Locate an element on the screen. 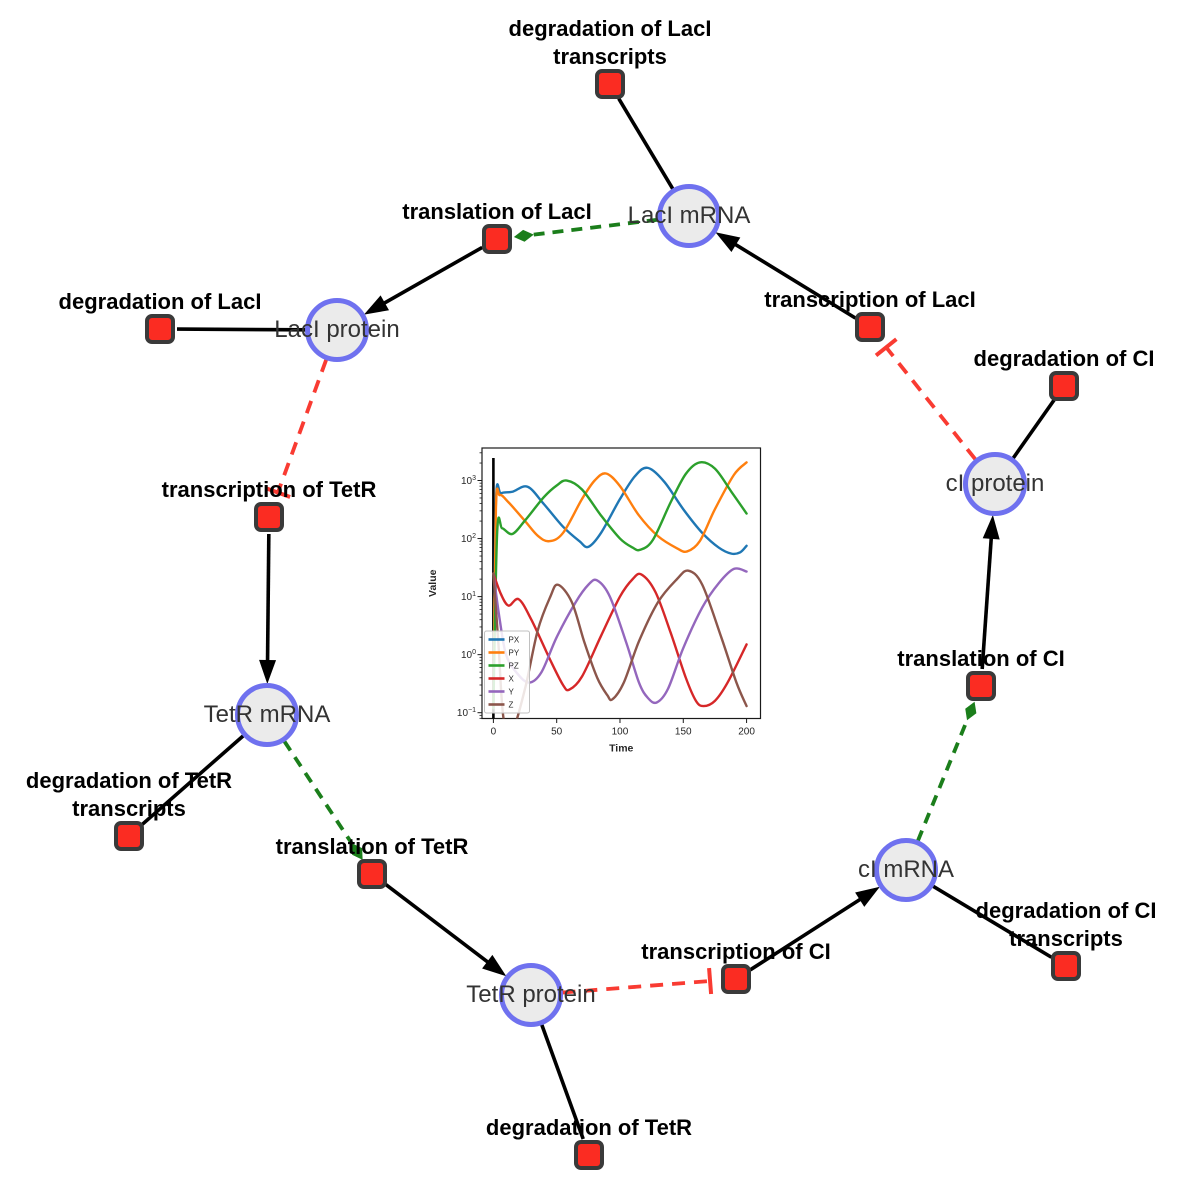 The height and width of the screenshot is (1200, 1189). x-tick-label: 100 is located at coordinates (620, 732).